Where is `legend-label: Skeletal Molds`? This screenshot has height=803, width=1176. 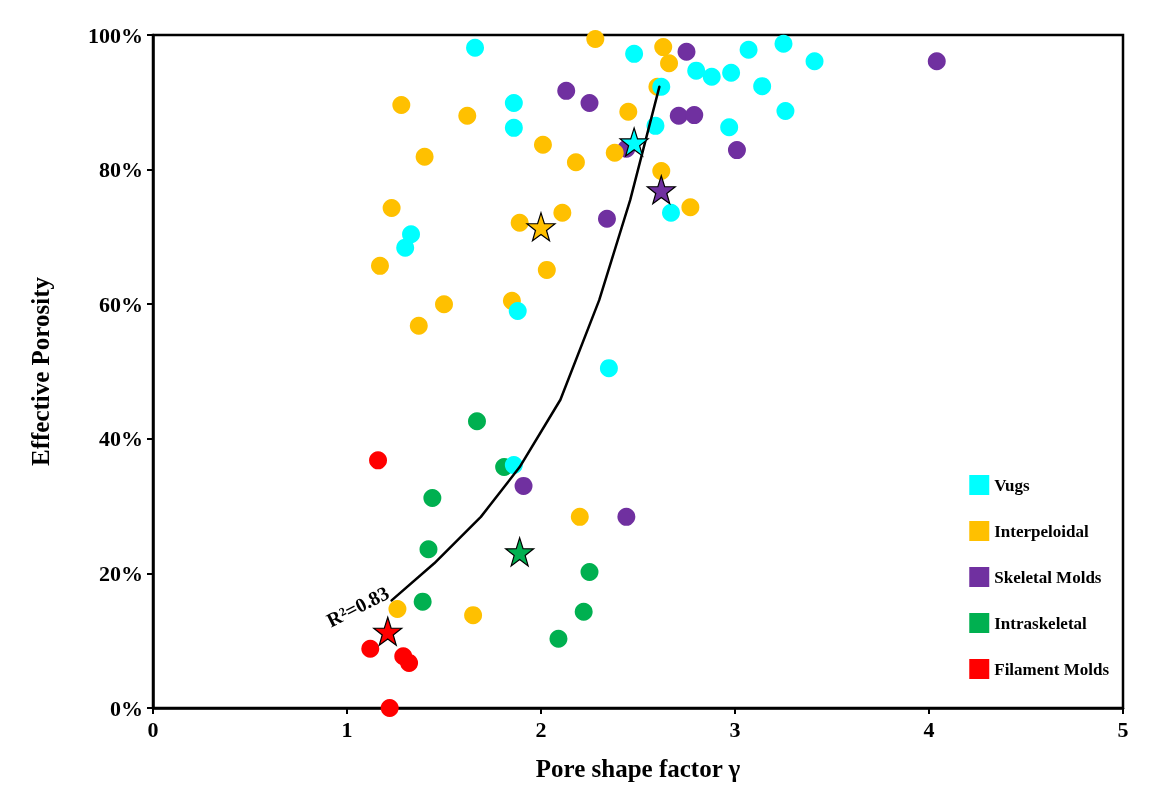
legend-label: Skeletal Molds is located at coordinates (1048, 577).